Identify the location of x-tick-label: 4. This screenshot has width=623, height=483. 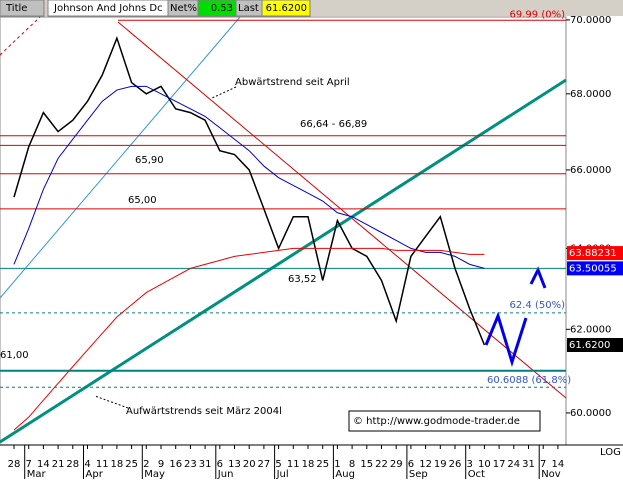
(87, 464).